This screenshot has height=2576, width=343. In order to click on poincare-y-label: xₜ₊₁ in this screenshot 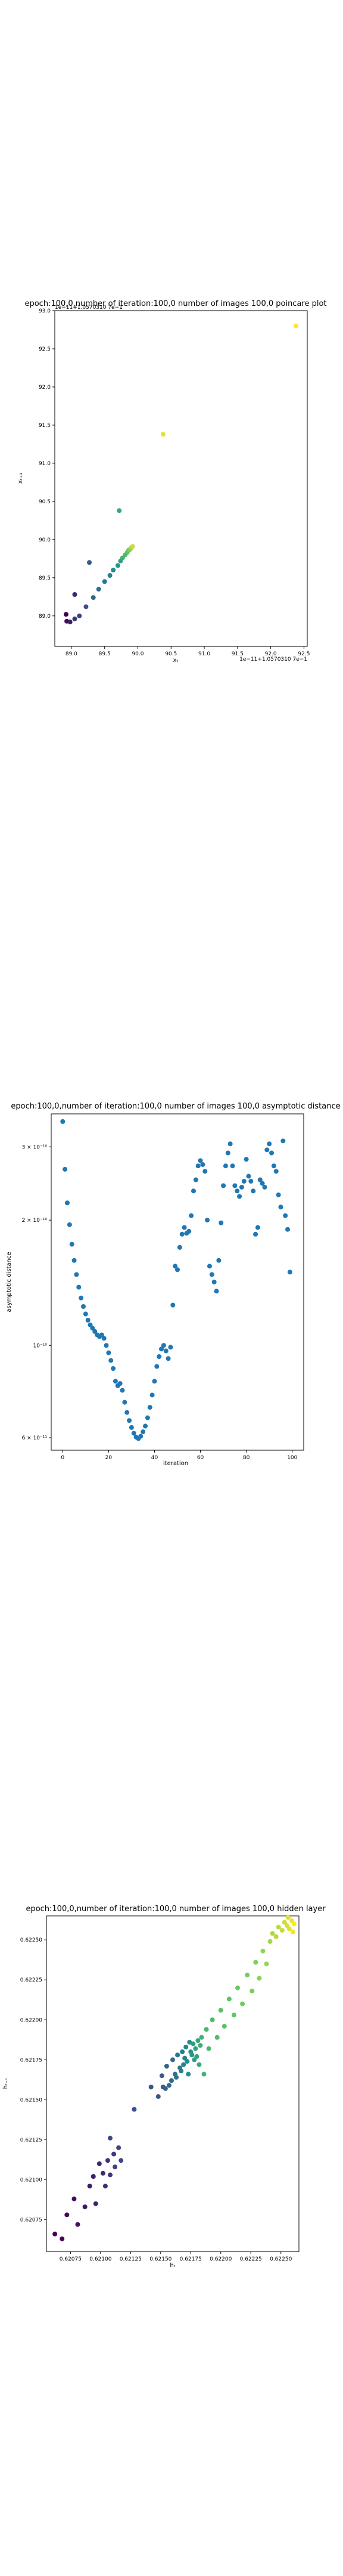, I will do `click(21, 479)`.